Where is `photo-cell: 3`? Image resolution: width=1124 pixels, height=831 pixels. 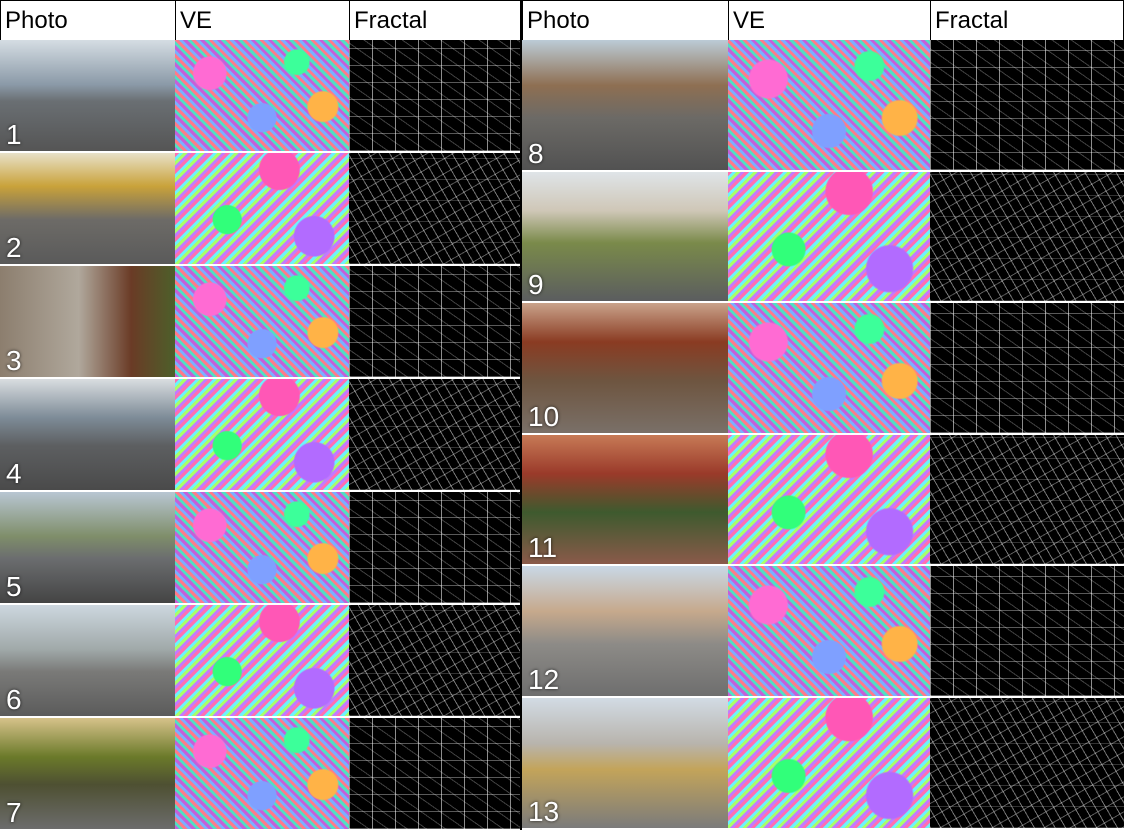 photo-cell: 3 is located at coordinates (87, 322).